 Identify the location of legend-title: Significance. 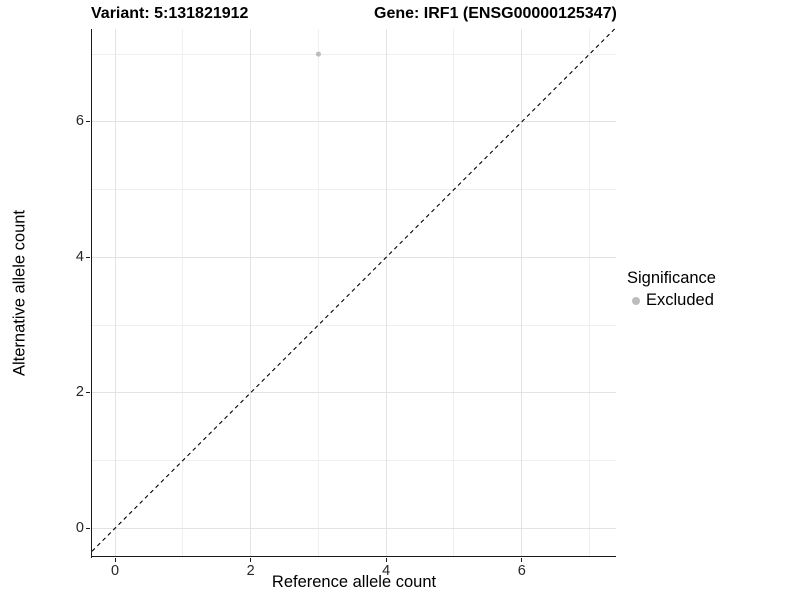
(671, 278).